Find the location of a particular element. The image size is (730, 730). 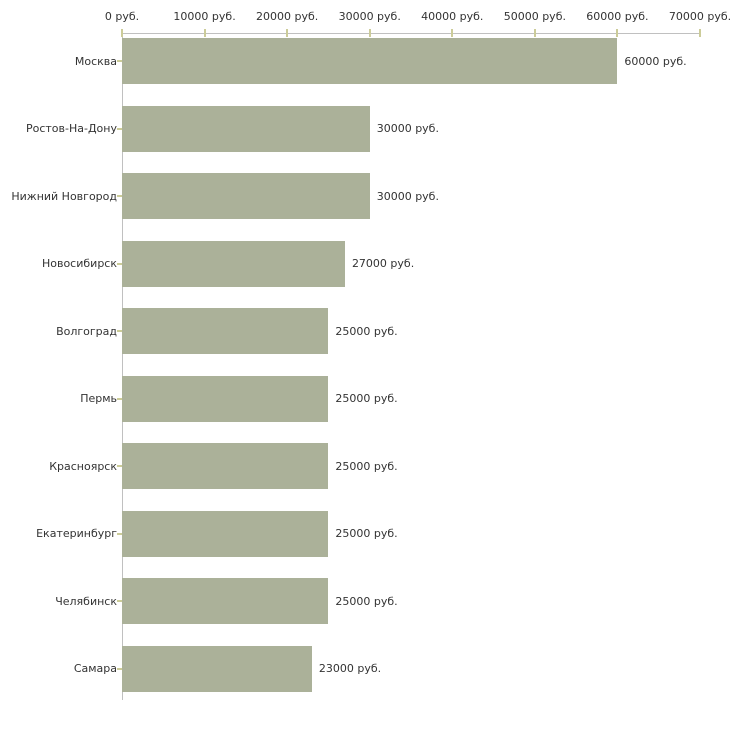

x-axis-tick-label: 60000 руб. is located at coordinates (617, 16).